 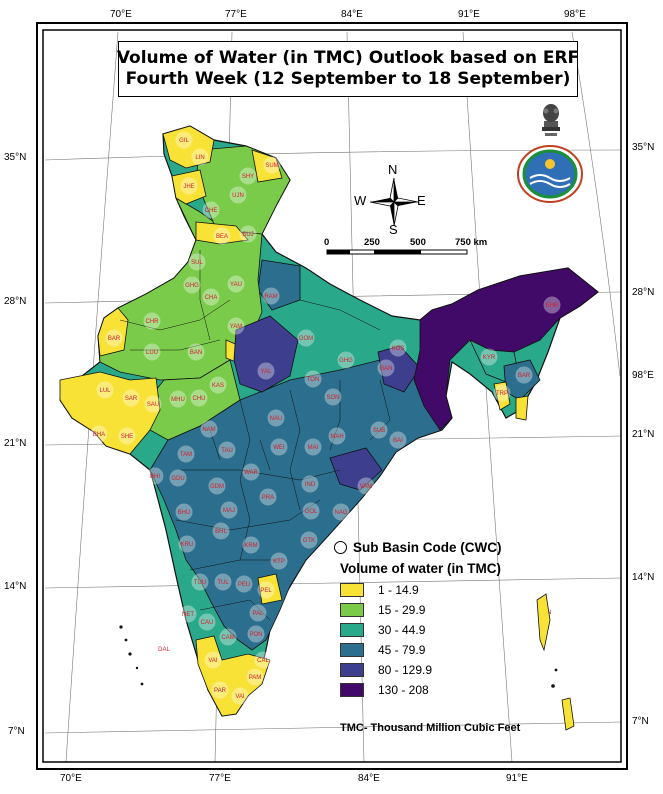 What do you see at coordinates (469, 14) in the screenshot?
I see `top-tick-91e: 91°E` at bounding box center [469, 14].